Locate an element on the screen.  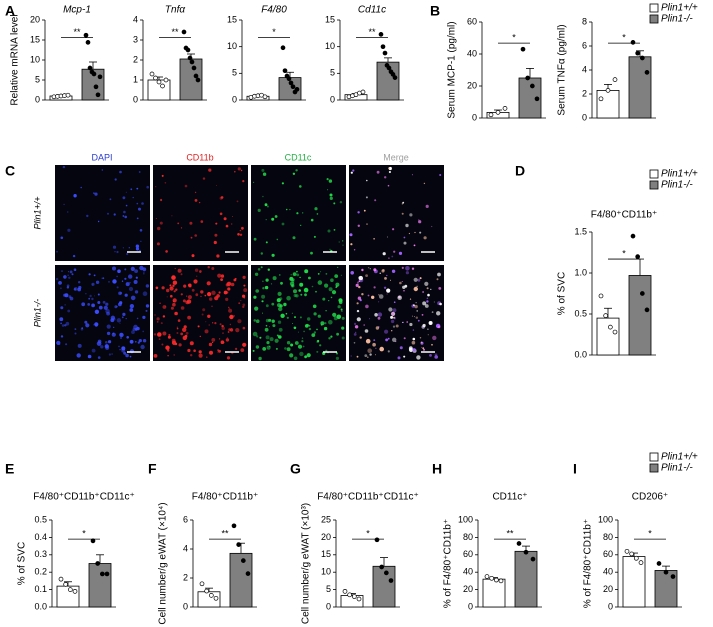
y-tick-label: 0.2 is located at coordinates (40, 572).